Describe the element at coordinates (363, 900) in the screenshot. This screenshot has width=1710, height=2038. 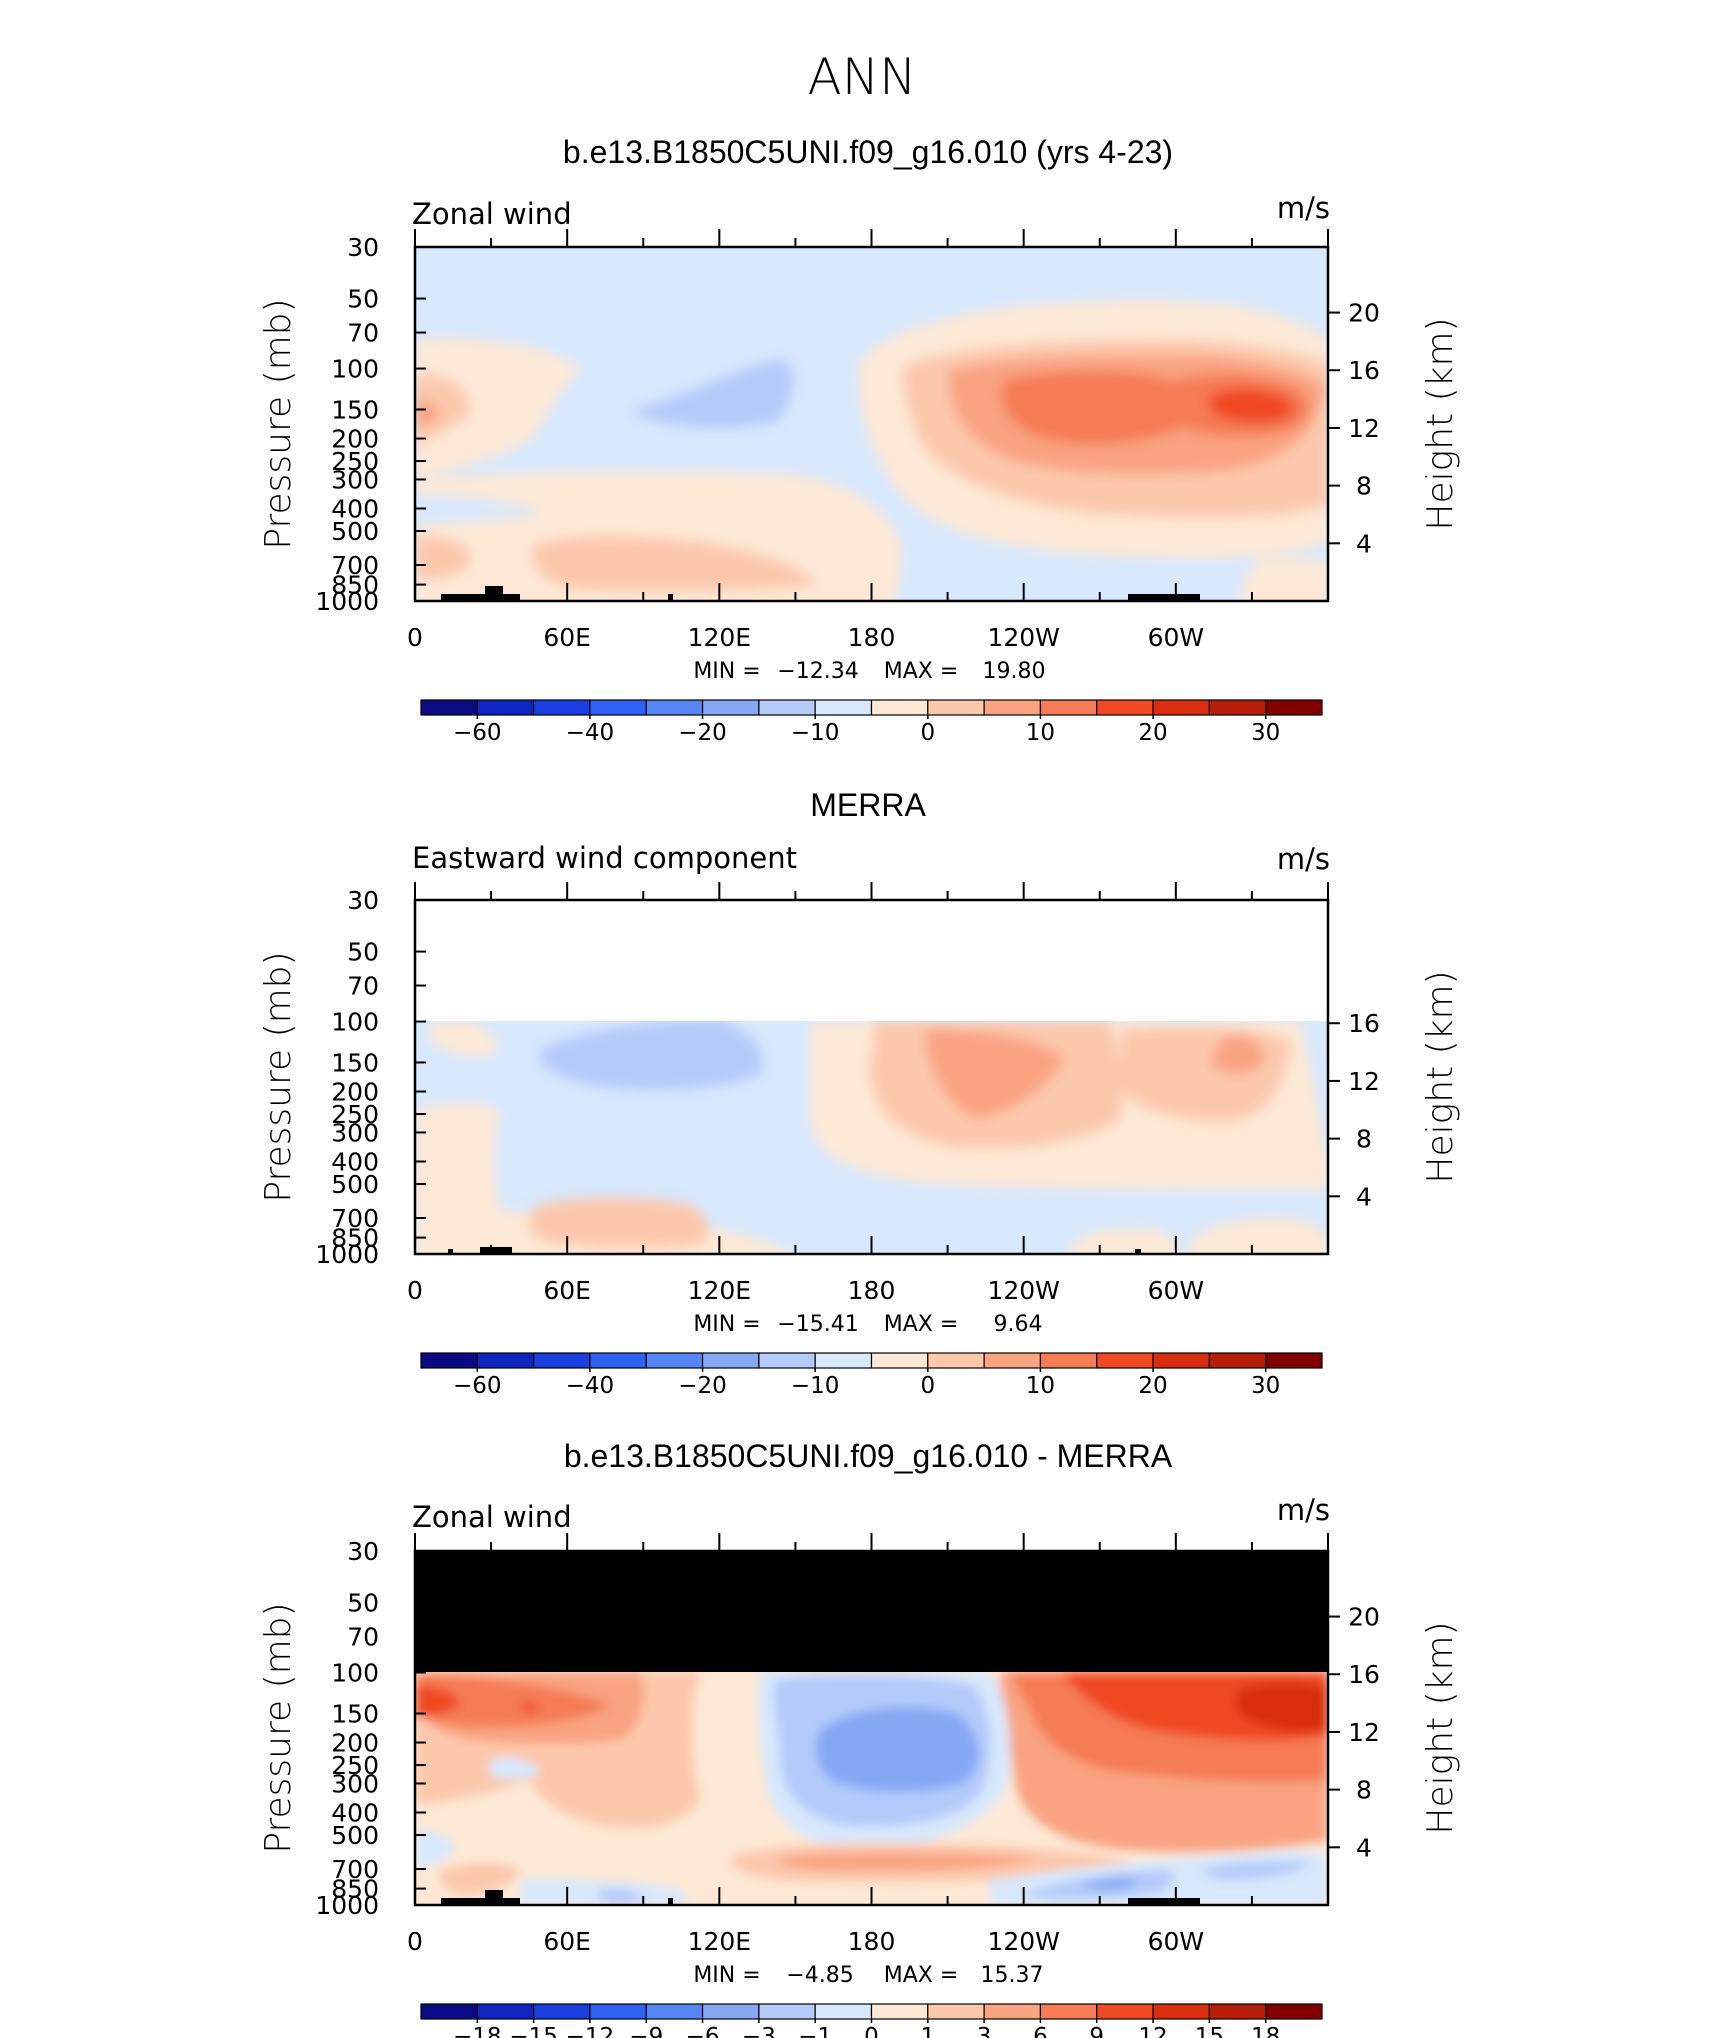
I see `pressure-tick-label: 30` at that location.